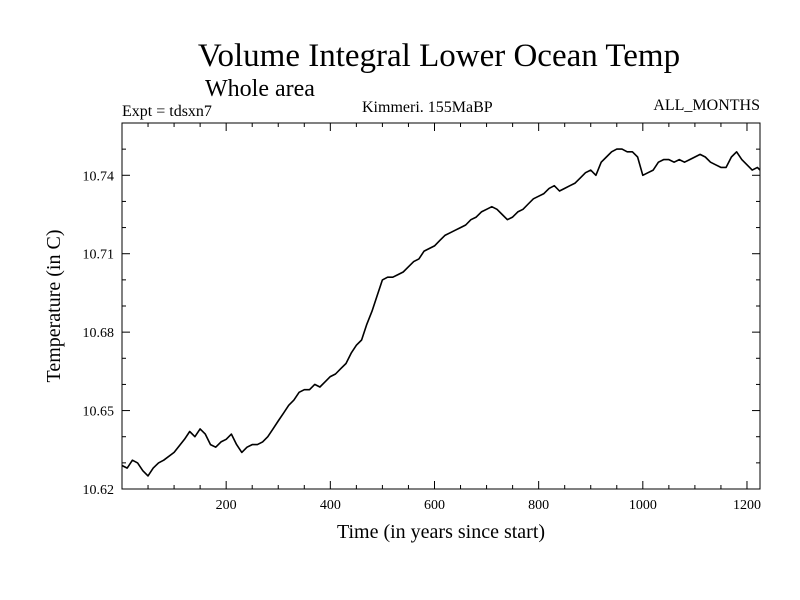 Image resolution: width=800 pixels, height=600 pixels. What do you see at coordinates (99, 490) in the screenshot?
I see `y-tick-label: 10.62` at bounding box center [99, 490].